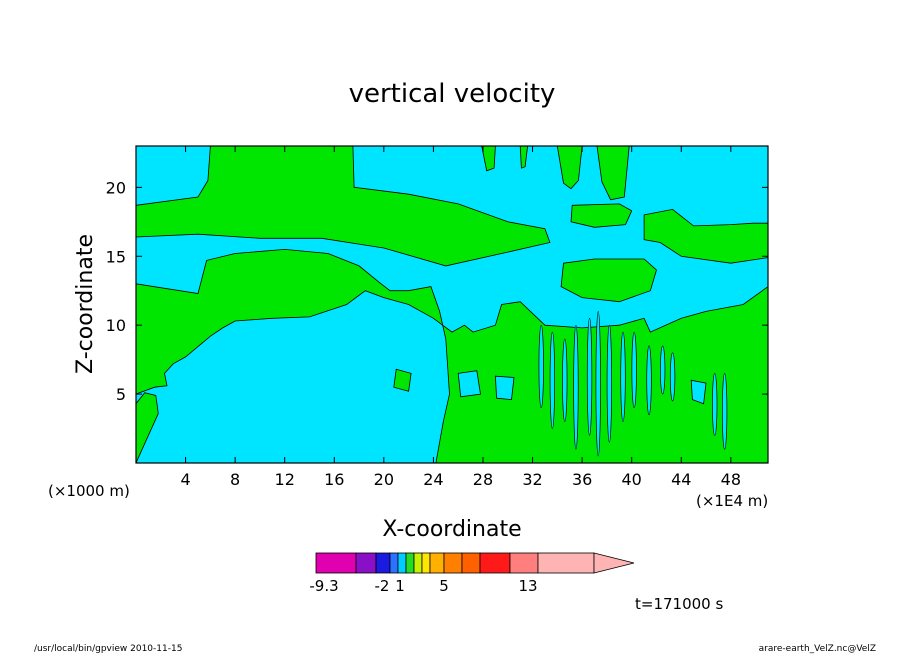  What do you see at coordinates (285, 479) in the screenshot?
I see `x-tick-label: 12` at bounding box center [285, 479].